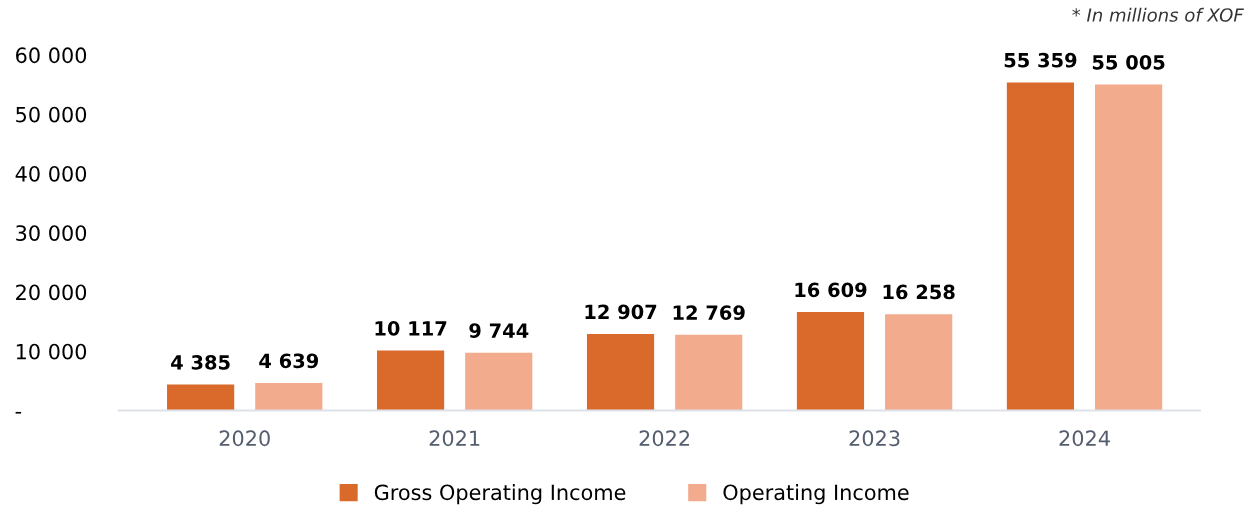  I want to click on data-label: 4 385, so click(200, 362).